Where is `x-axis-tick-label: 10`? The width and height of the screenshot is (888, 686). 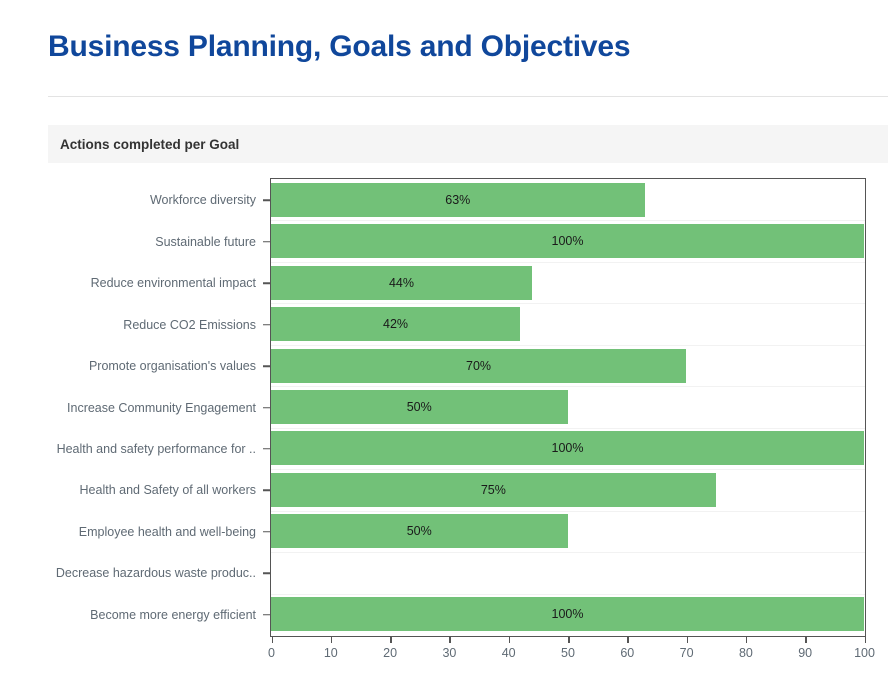 x-axis-tick-label: 10 is located at coordinates (330, 653).